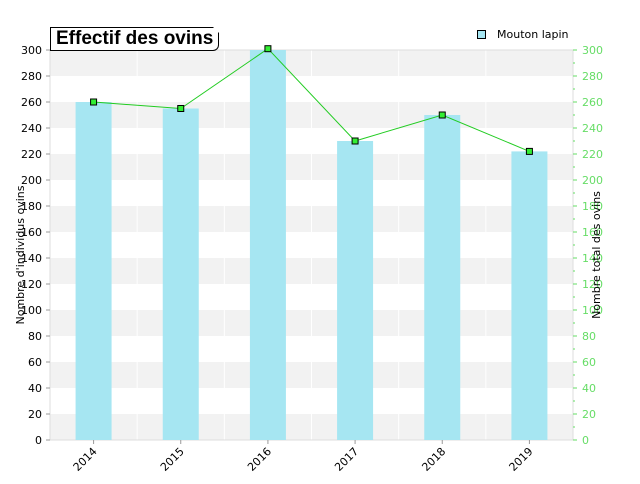  What do you see at coordinates (592, 310) in the screenshot?
I see `y2-tick-label: 100` at bounding box center [592, 310].